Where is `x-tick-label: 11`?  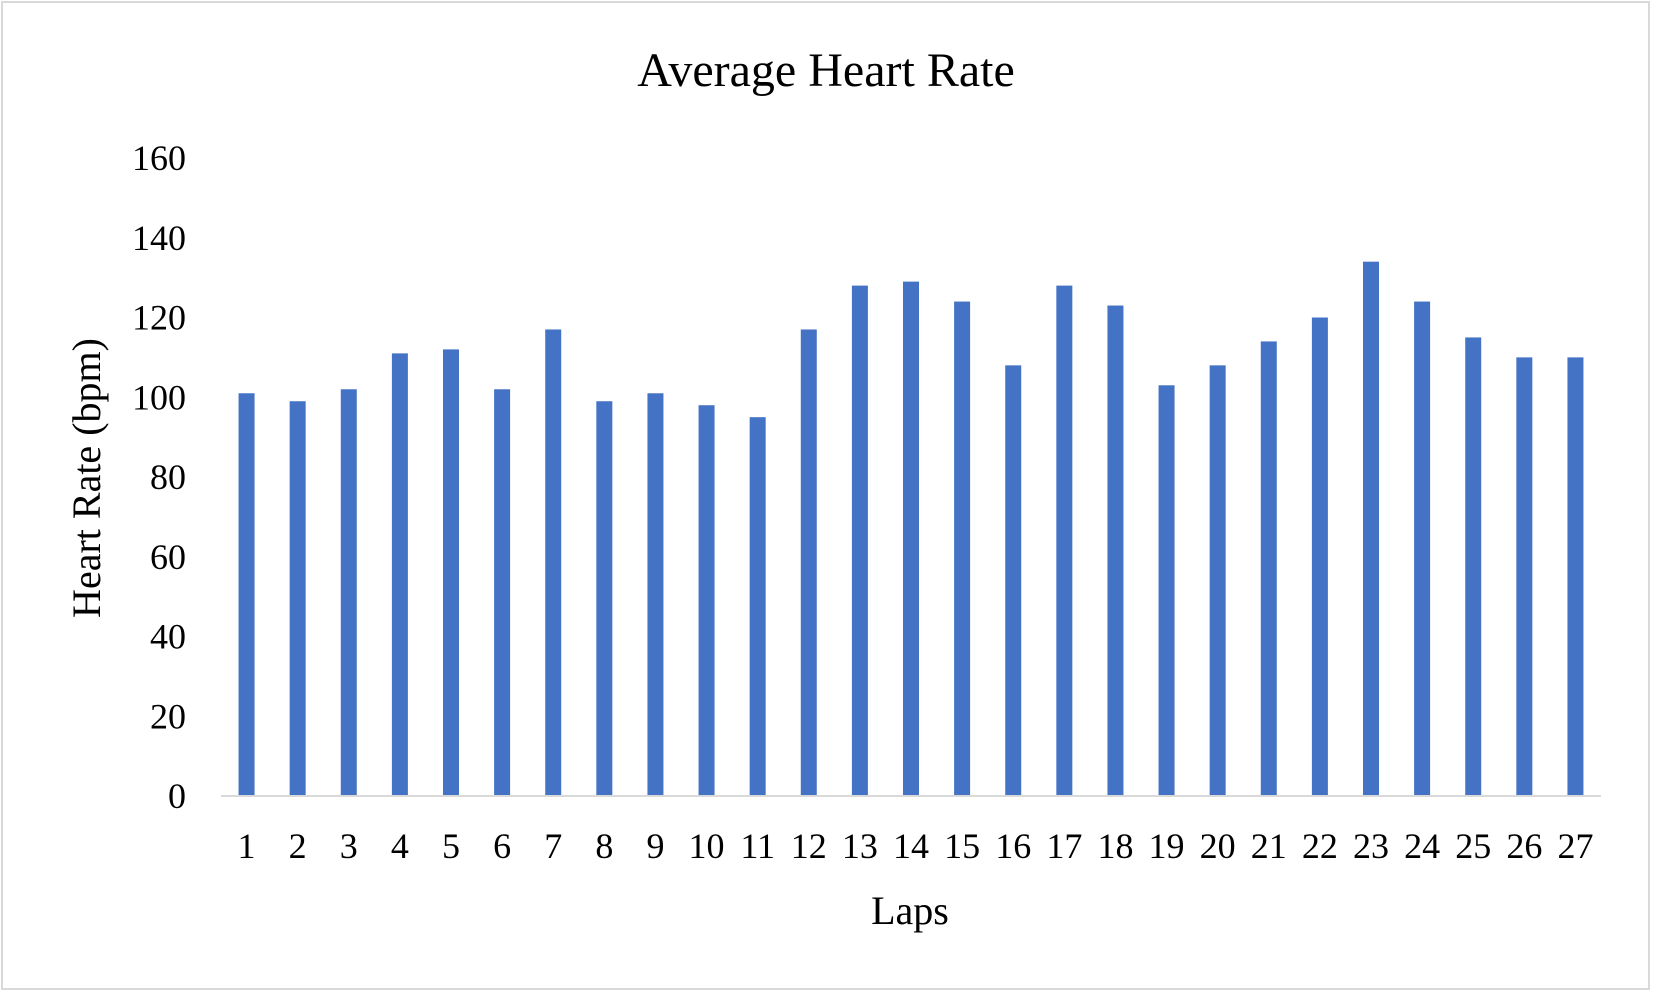
x-tick-label: 11 is located at coordinates (757, 846).